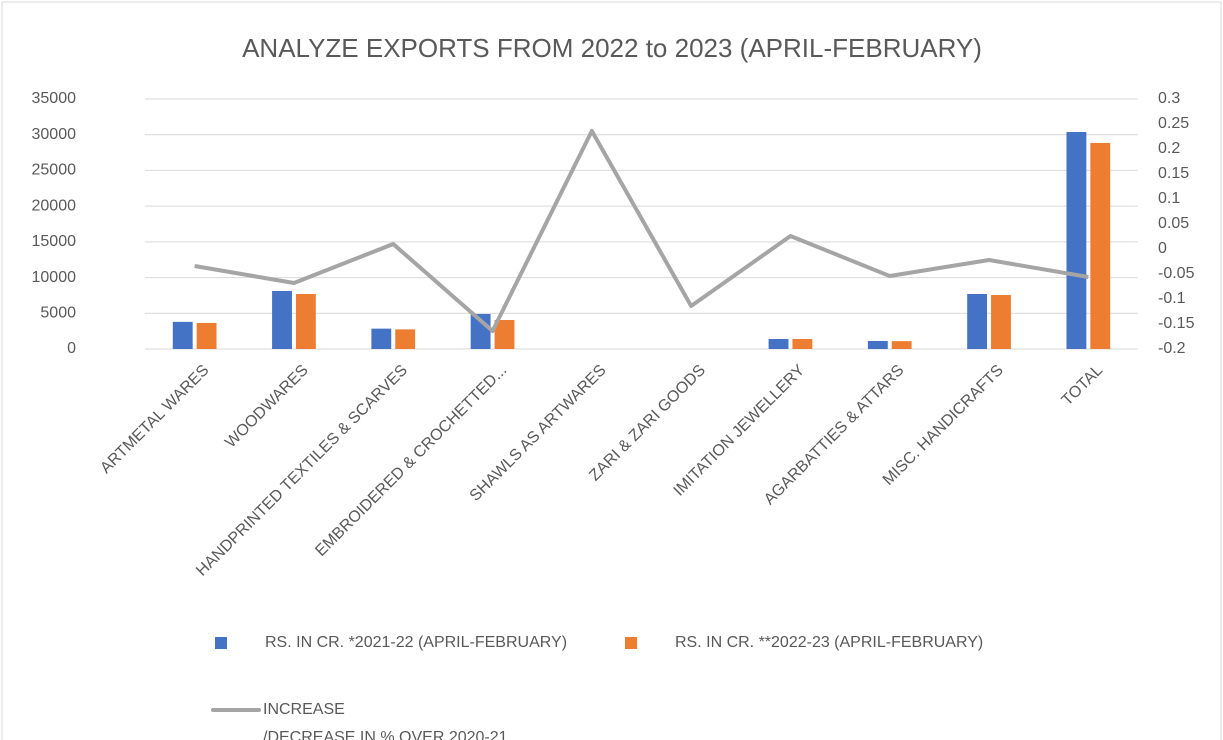 This screenshot has width=1223, height=740. Describe the element at coordinates (267, 407) in the screenshot. I see `x-tick-label: WOODWARES` at that location.